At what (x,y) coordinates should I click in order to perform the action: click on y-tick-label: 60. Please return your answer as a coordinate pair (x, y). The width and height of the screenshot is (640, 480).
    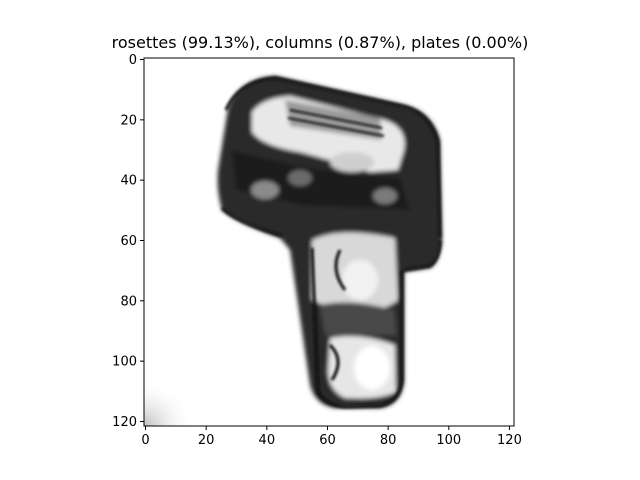
    Looking at the image, I should click on (128, 241).